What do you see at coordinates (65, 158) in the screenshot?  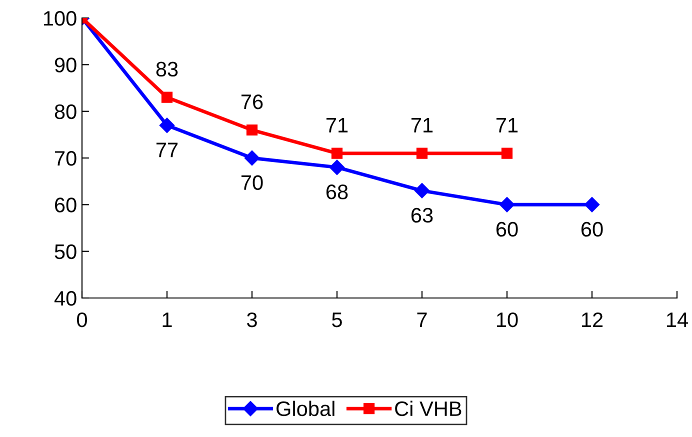 I see `y-tick-label: 70` at bounding box center [65, 158].